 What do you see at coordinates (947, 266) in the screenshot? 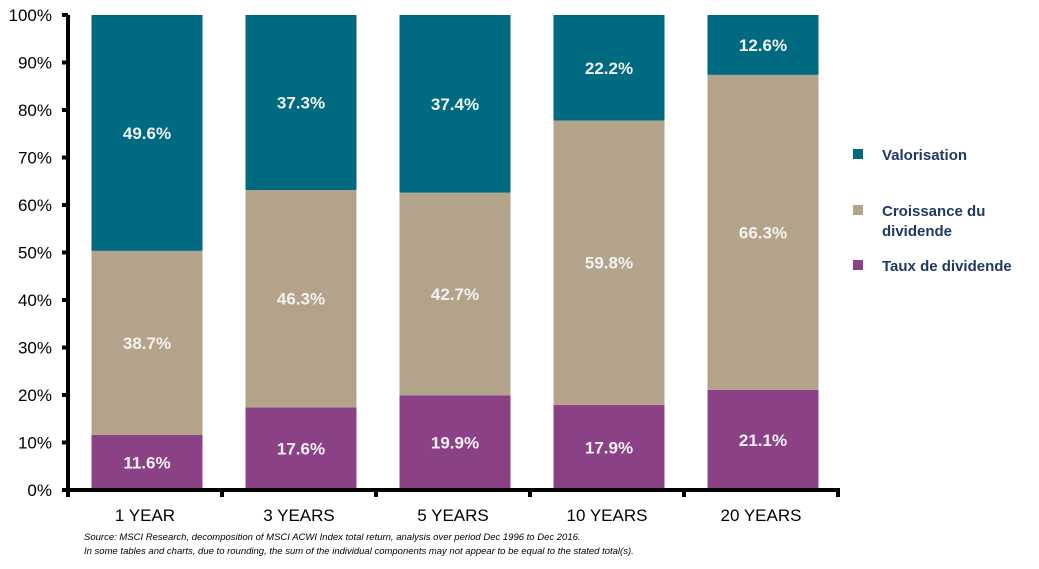
I see `legend-label: Taux de dividende` at bounding box center [947, 266].